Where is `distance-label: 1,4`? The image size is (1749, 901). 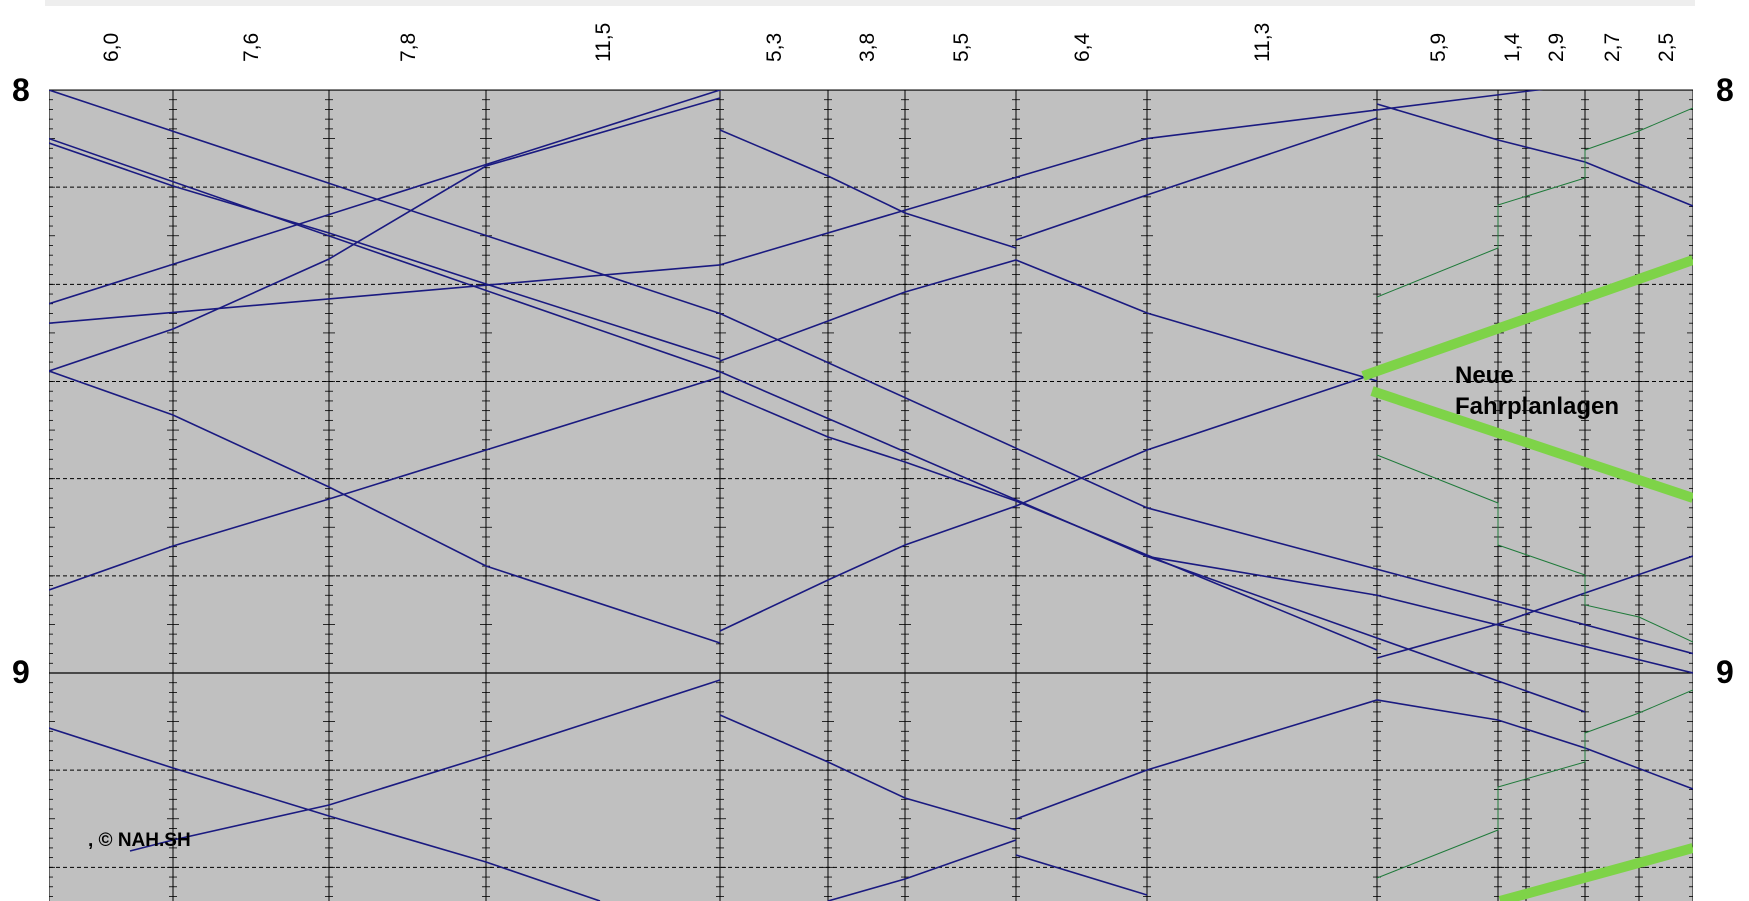 distance-label: 1,4 is located at coordinates (1512, 47).